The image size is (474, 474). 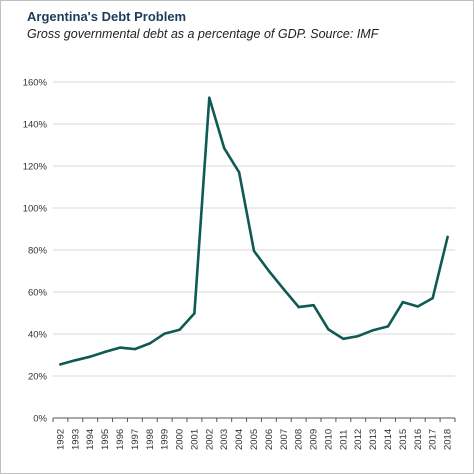 I want to click on y-tick-label: 60%, so click(x=38, y=293).